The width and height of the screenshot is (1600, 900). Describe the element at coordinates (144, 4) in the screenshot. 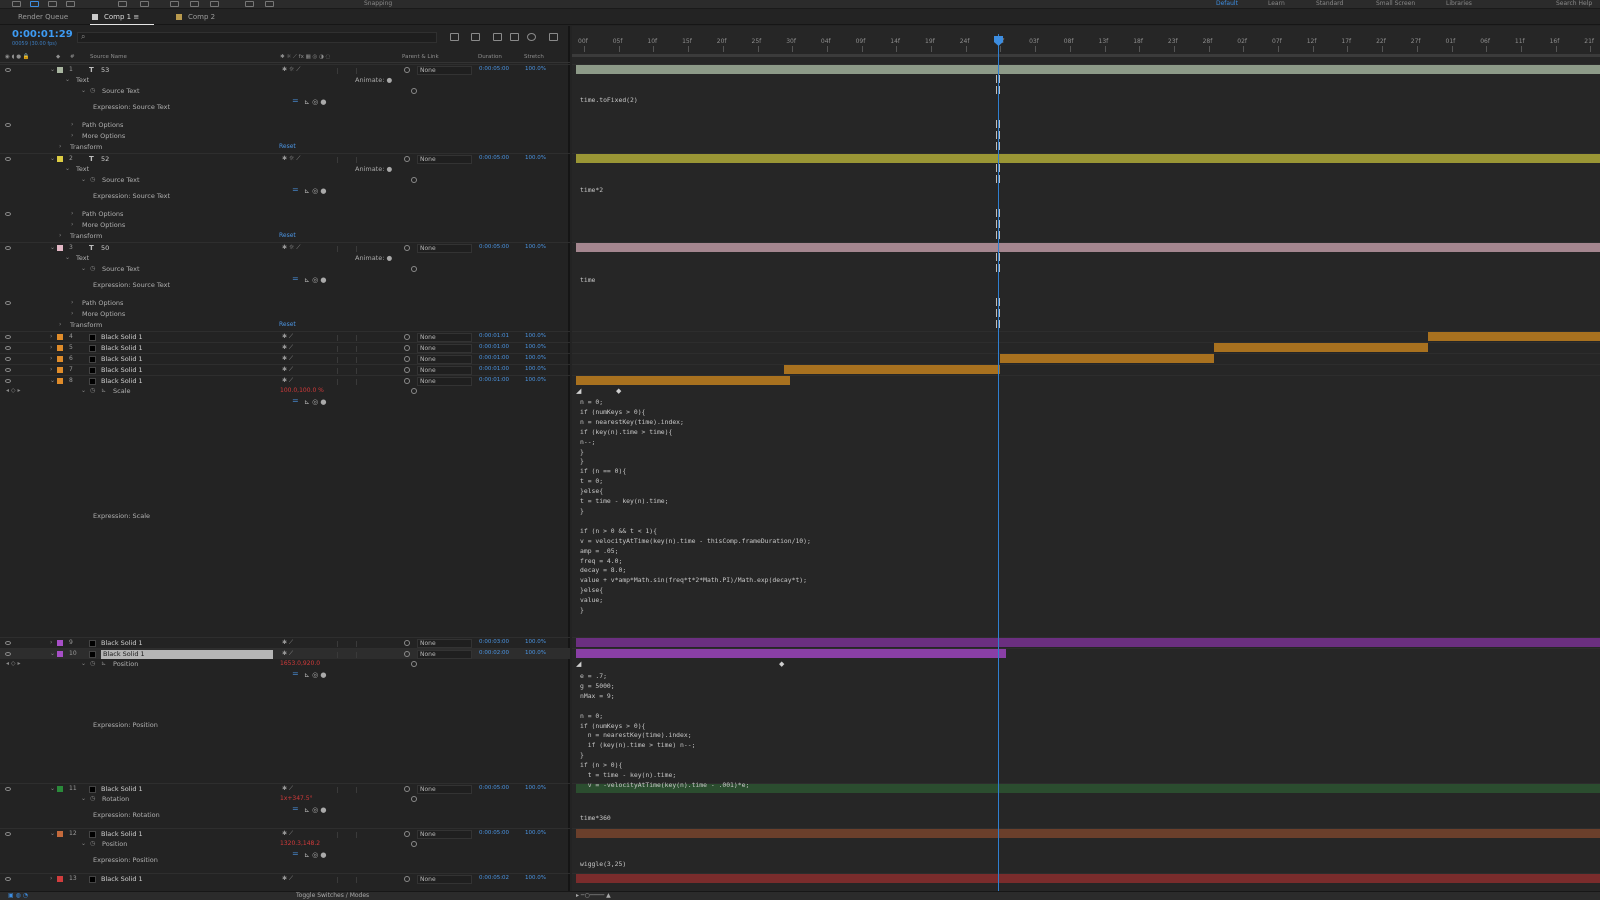

I see `pan-behind-tool-icon` at that location.